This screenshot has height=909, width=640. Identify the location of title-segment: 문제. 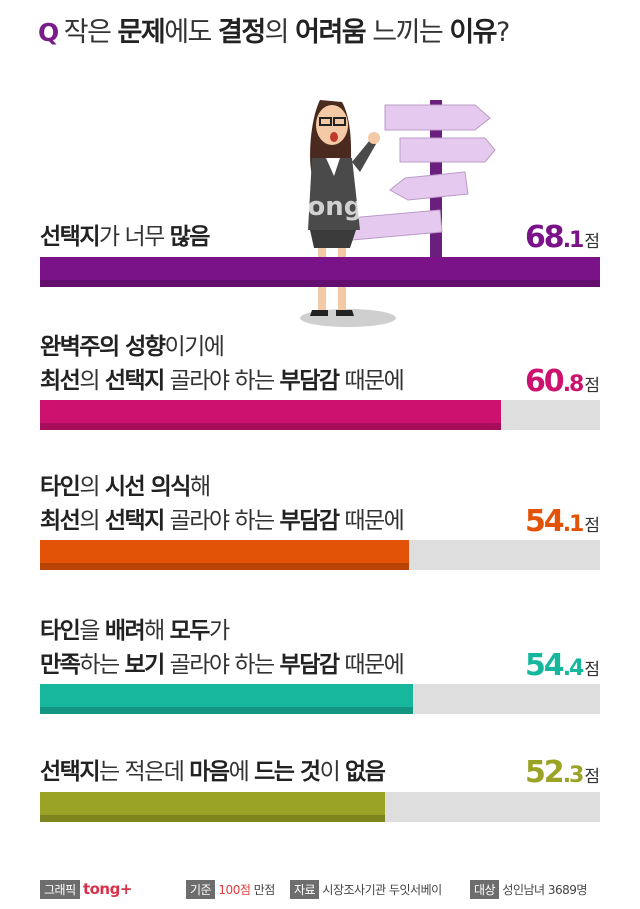
(141, 32).